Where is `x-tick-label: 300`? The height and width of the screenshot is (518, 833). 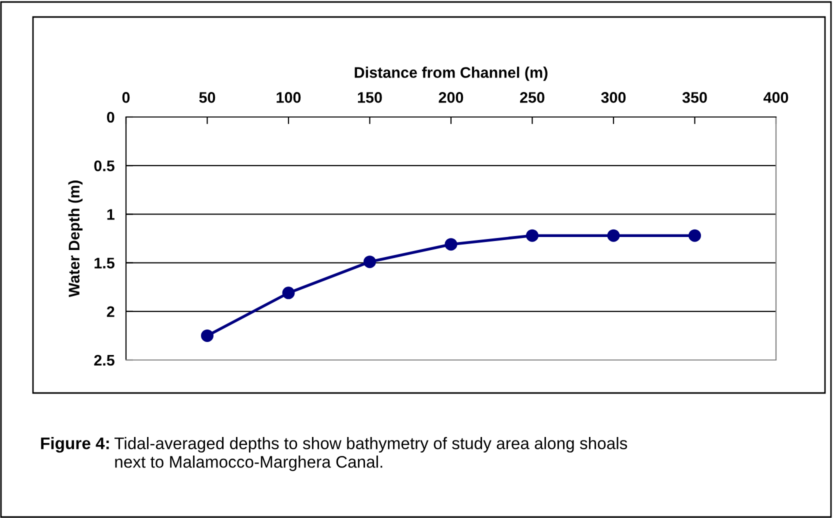
x-tick-label: 300 is located at coordinates (613, 97).